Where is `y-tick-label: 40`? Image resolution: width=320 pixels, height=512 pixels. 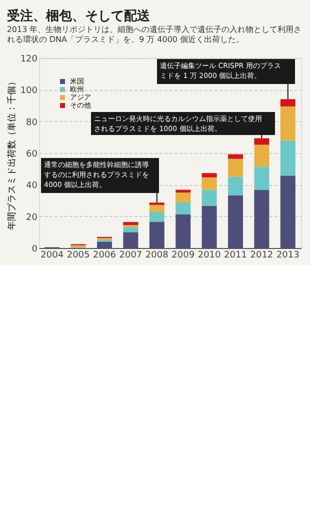 y-tick-label: 40 is located at coordinates (32, 186).